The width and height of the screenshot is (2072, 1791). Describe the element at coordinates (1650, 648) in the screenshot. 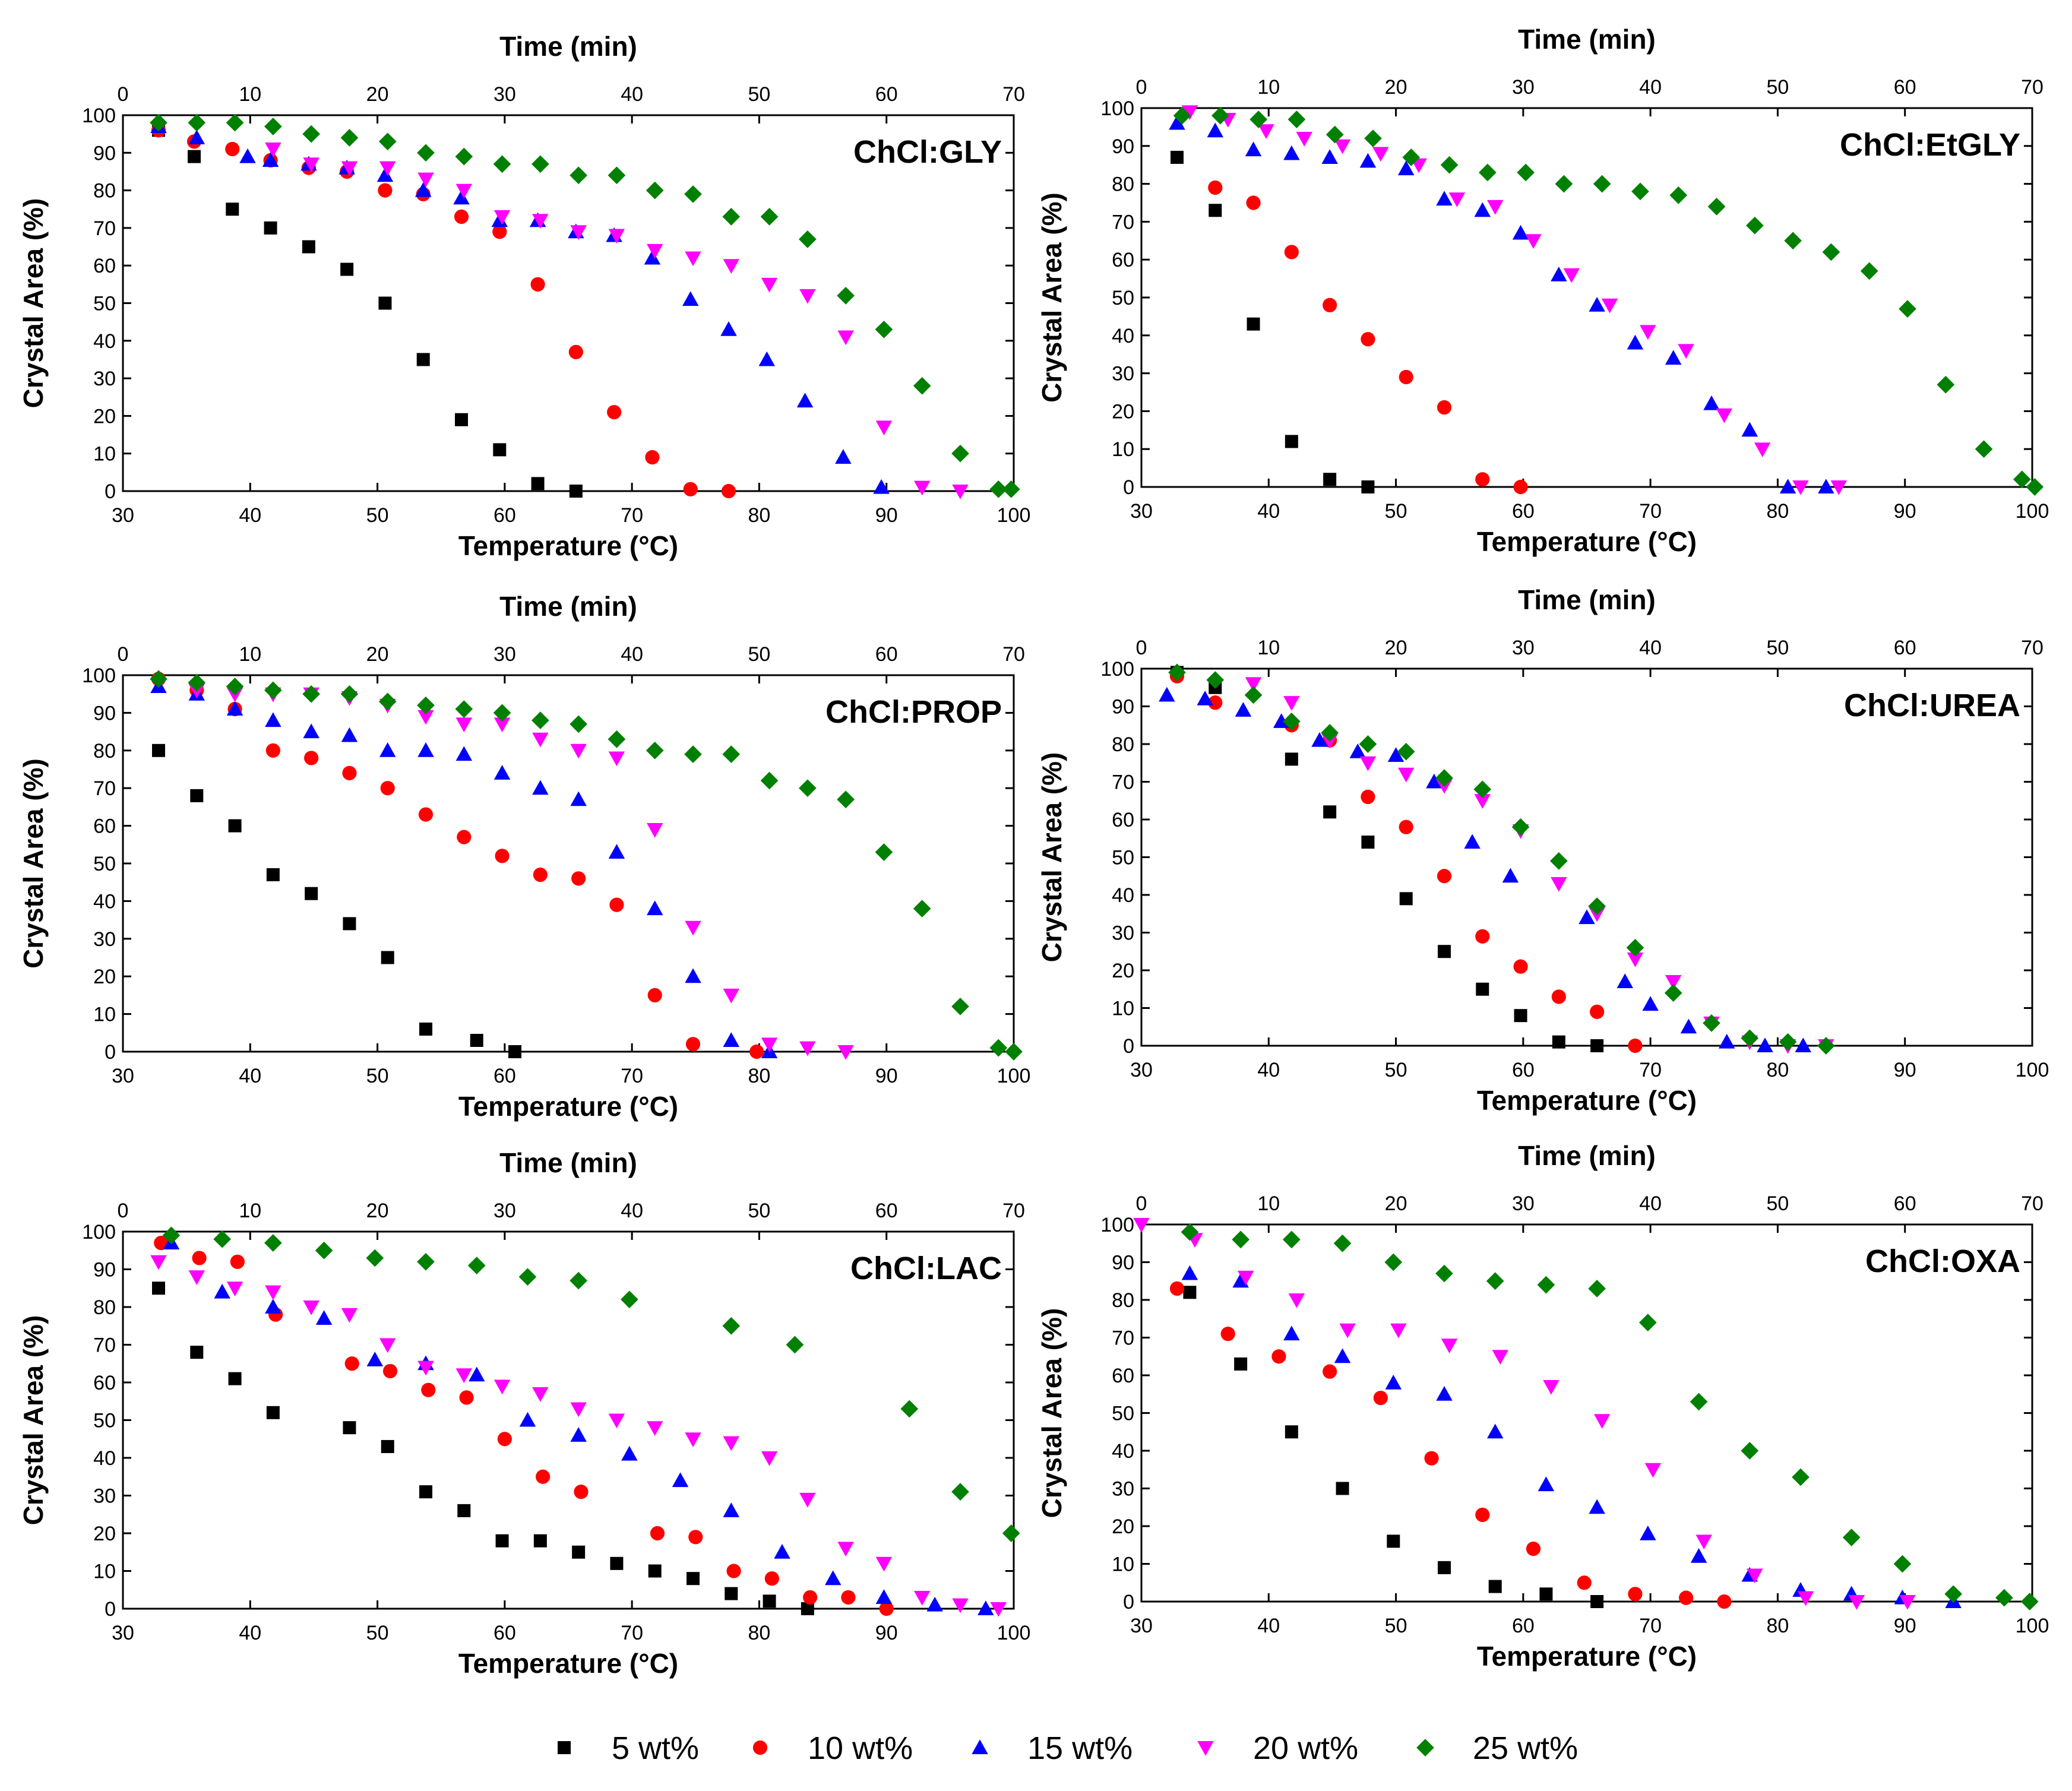

I see `x2-tick-label: 40` at that location.